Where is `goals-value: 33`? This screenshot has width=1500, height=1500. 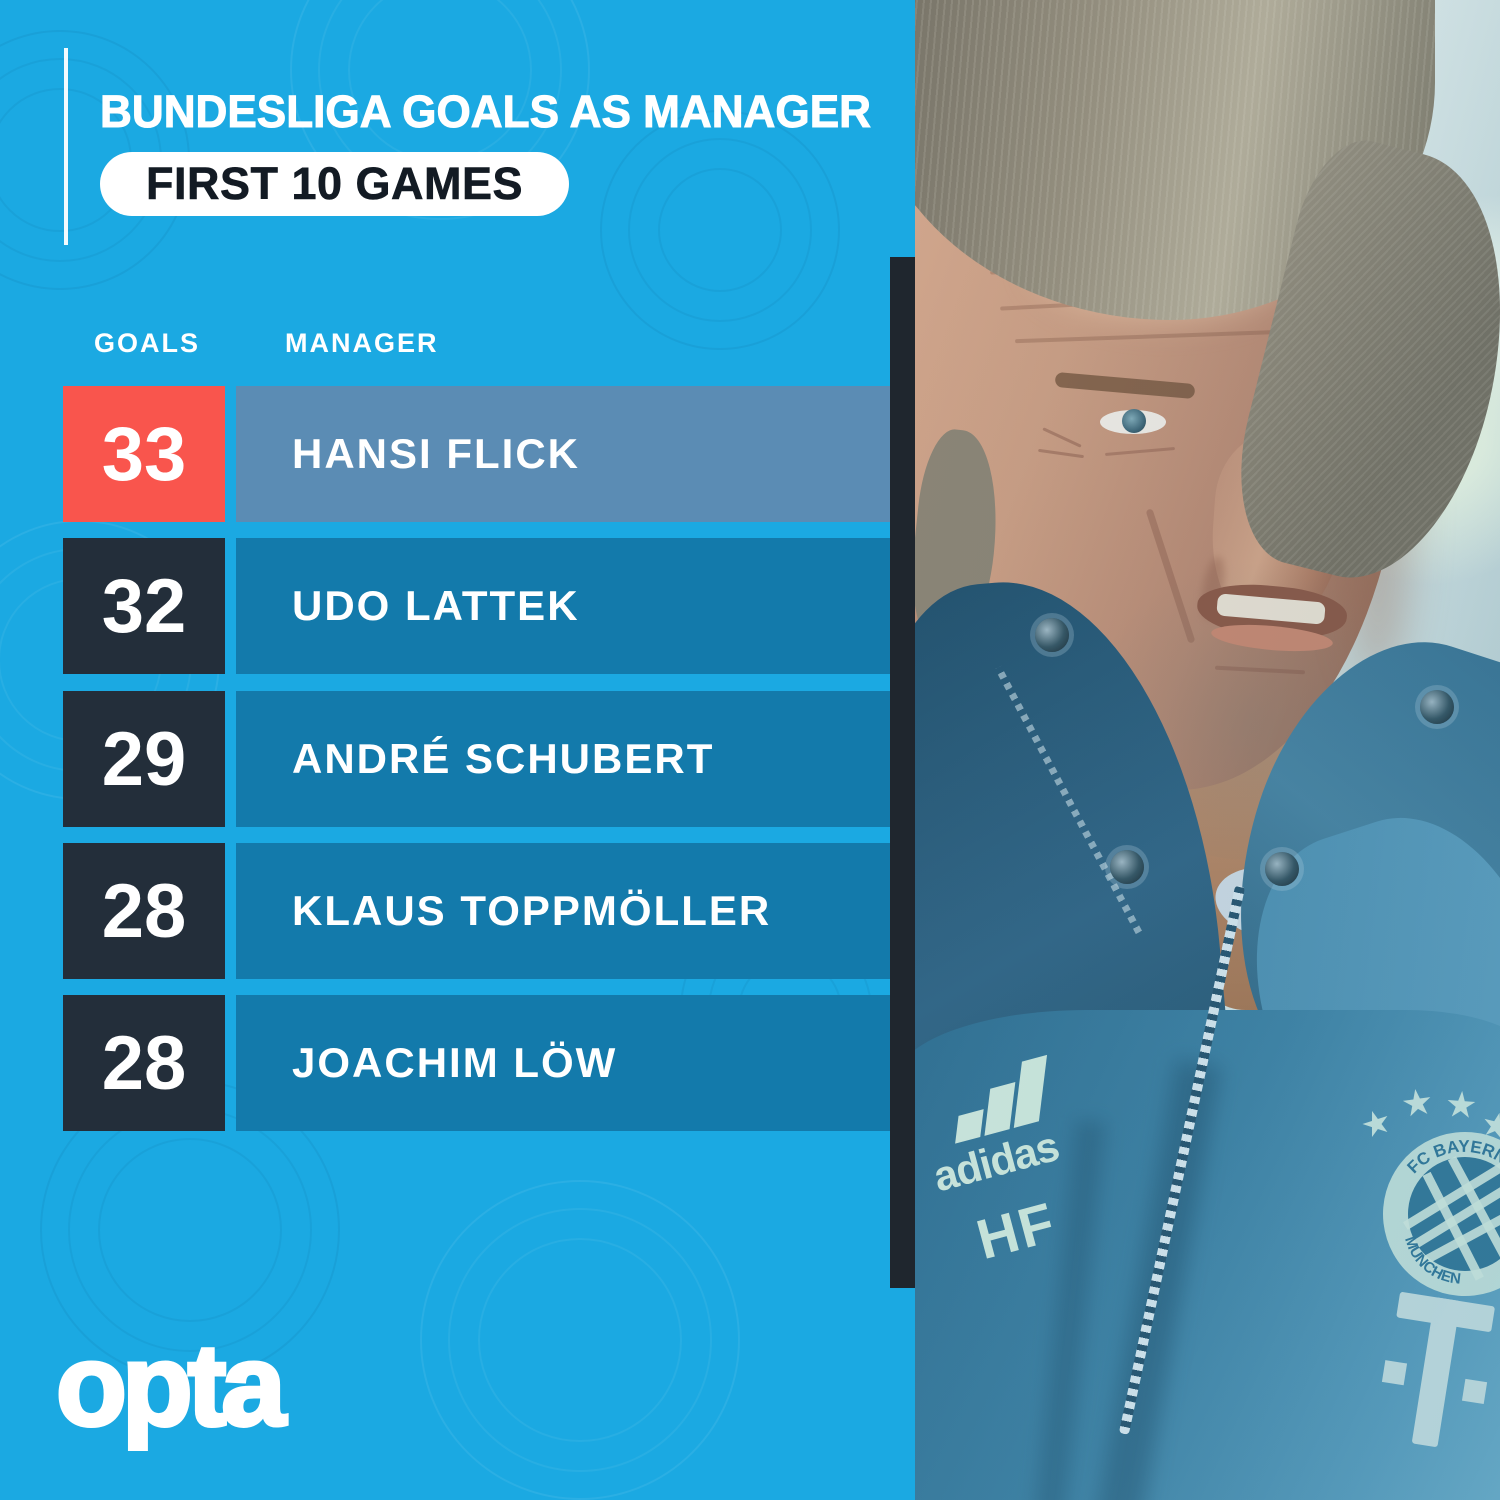
goals-value: 33 is located at coordinates (144, 454).